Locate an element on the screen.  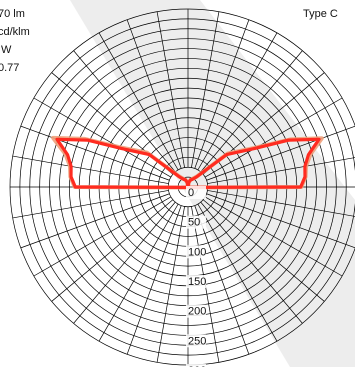
type-label: Type C is located at coordinates (320, 14).